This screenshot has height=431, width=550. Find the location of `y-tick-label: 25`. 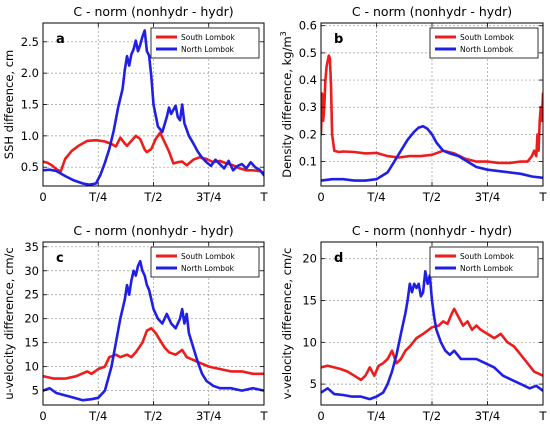

y-tick-label: 25 is located at coordinates (31, 295).